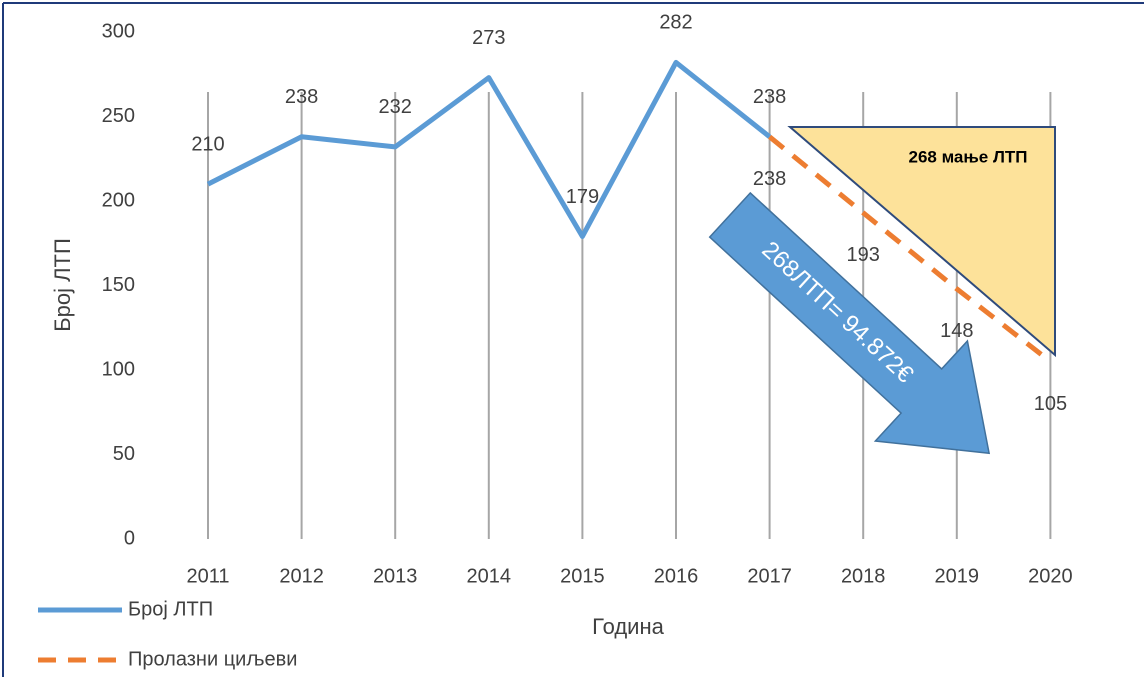 This screenshot has height=682, width=1144. Describe the element at coordinates (167, 634) in the screenshot. I see `legend: Број ЛТП Пролазни циљеви` at that location.